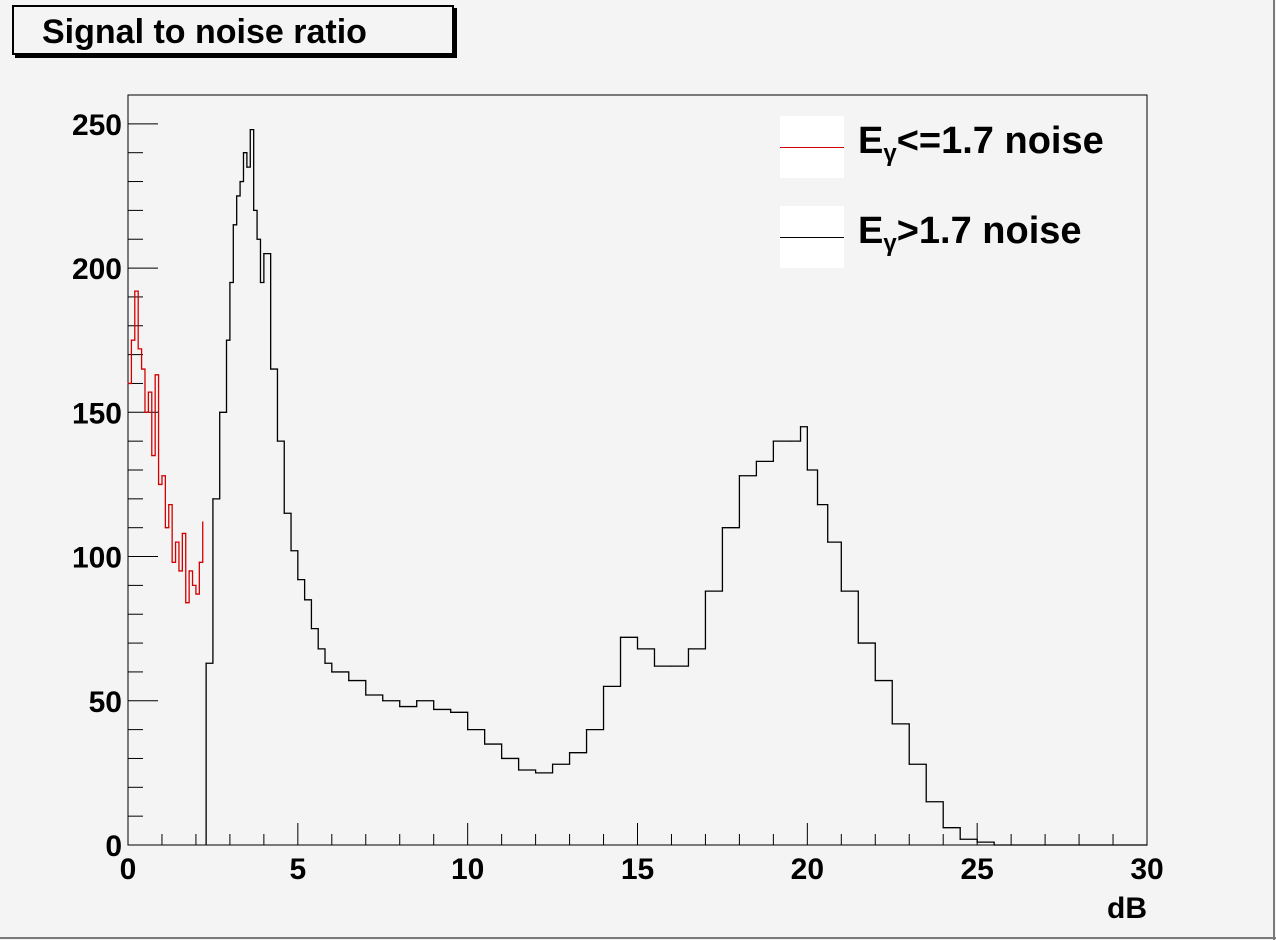 Image resolution: width=1276 pixels, height=940 pixels. I want to click on legend-line-low, so click(812, 147).